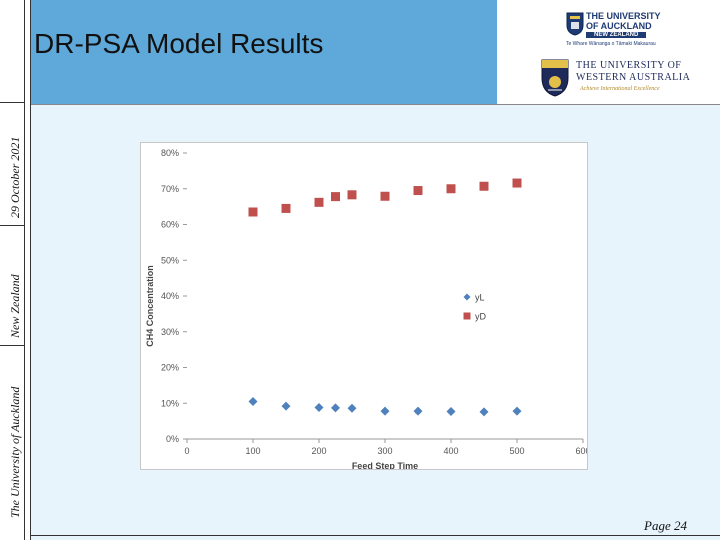 Image resolution: width=720 pixels, height=540 pixels. I want to click on auckland-logo-line1: THE UNIVERSITY, so click(623, 16).